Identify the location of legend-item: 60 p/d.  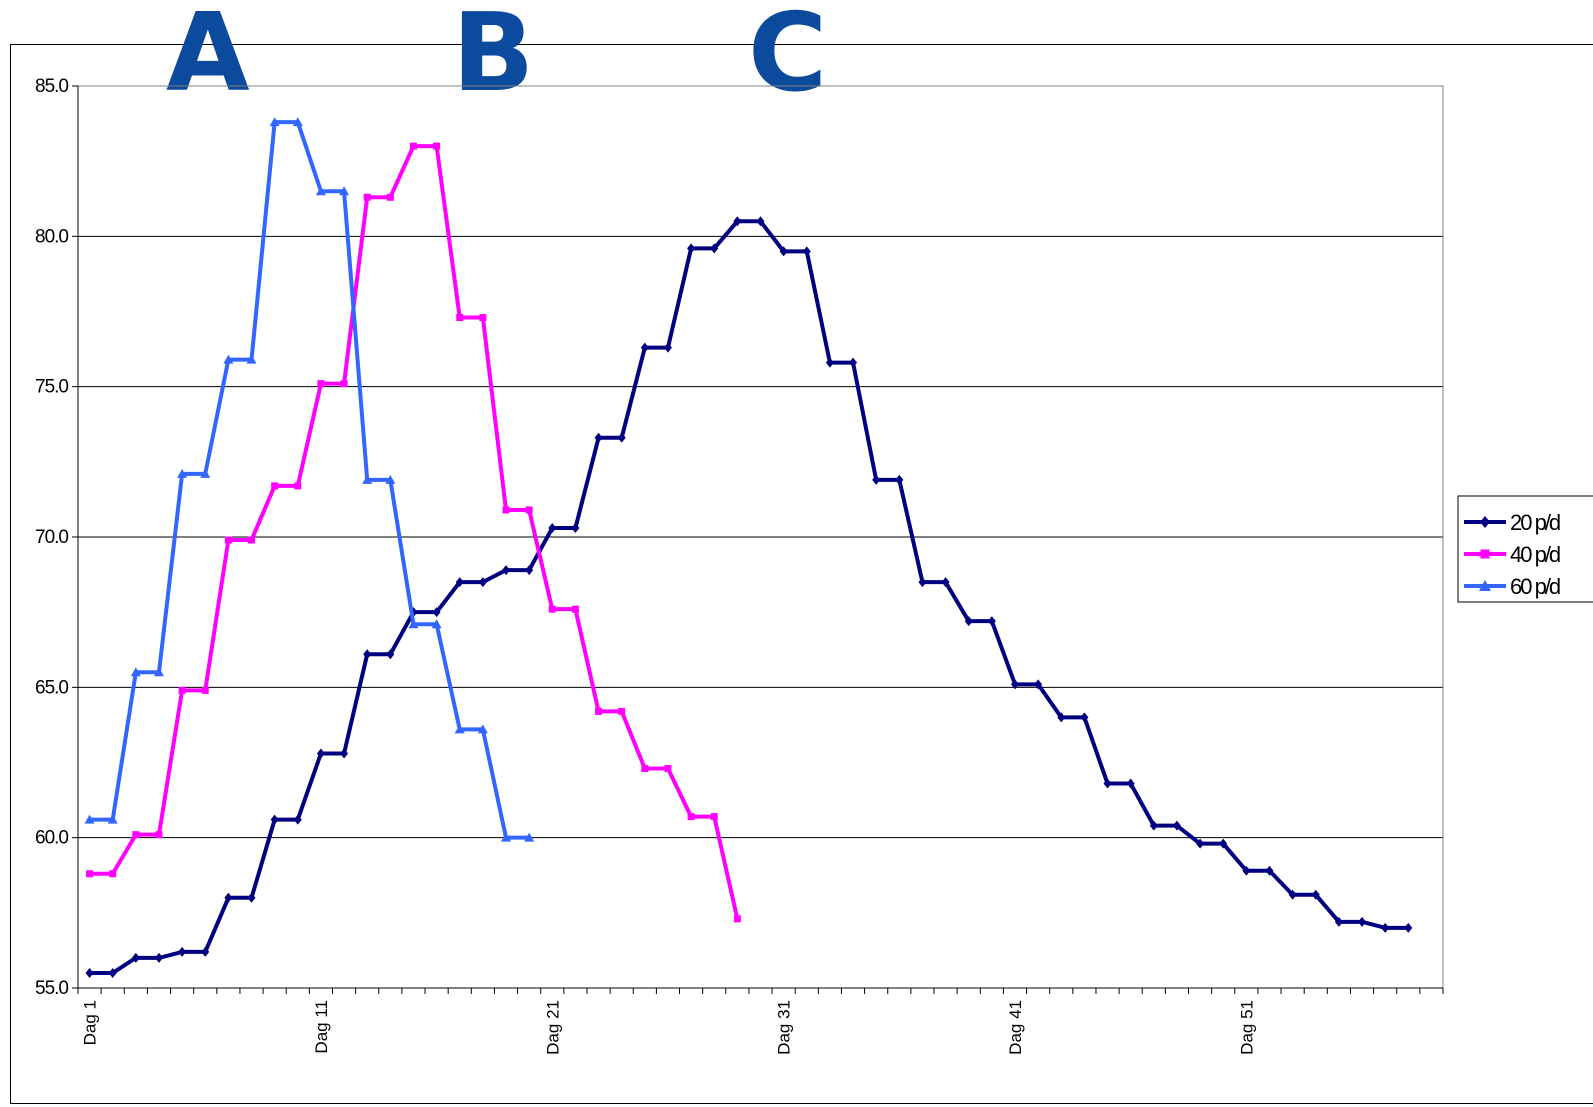
(1513, 586).